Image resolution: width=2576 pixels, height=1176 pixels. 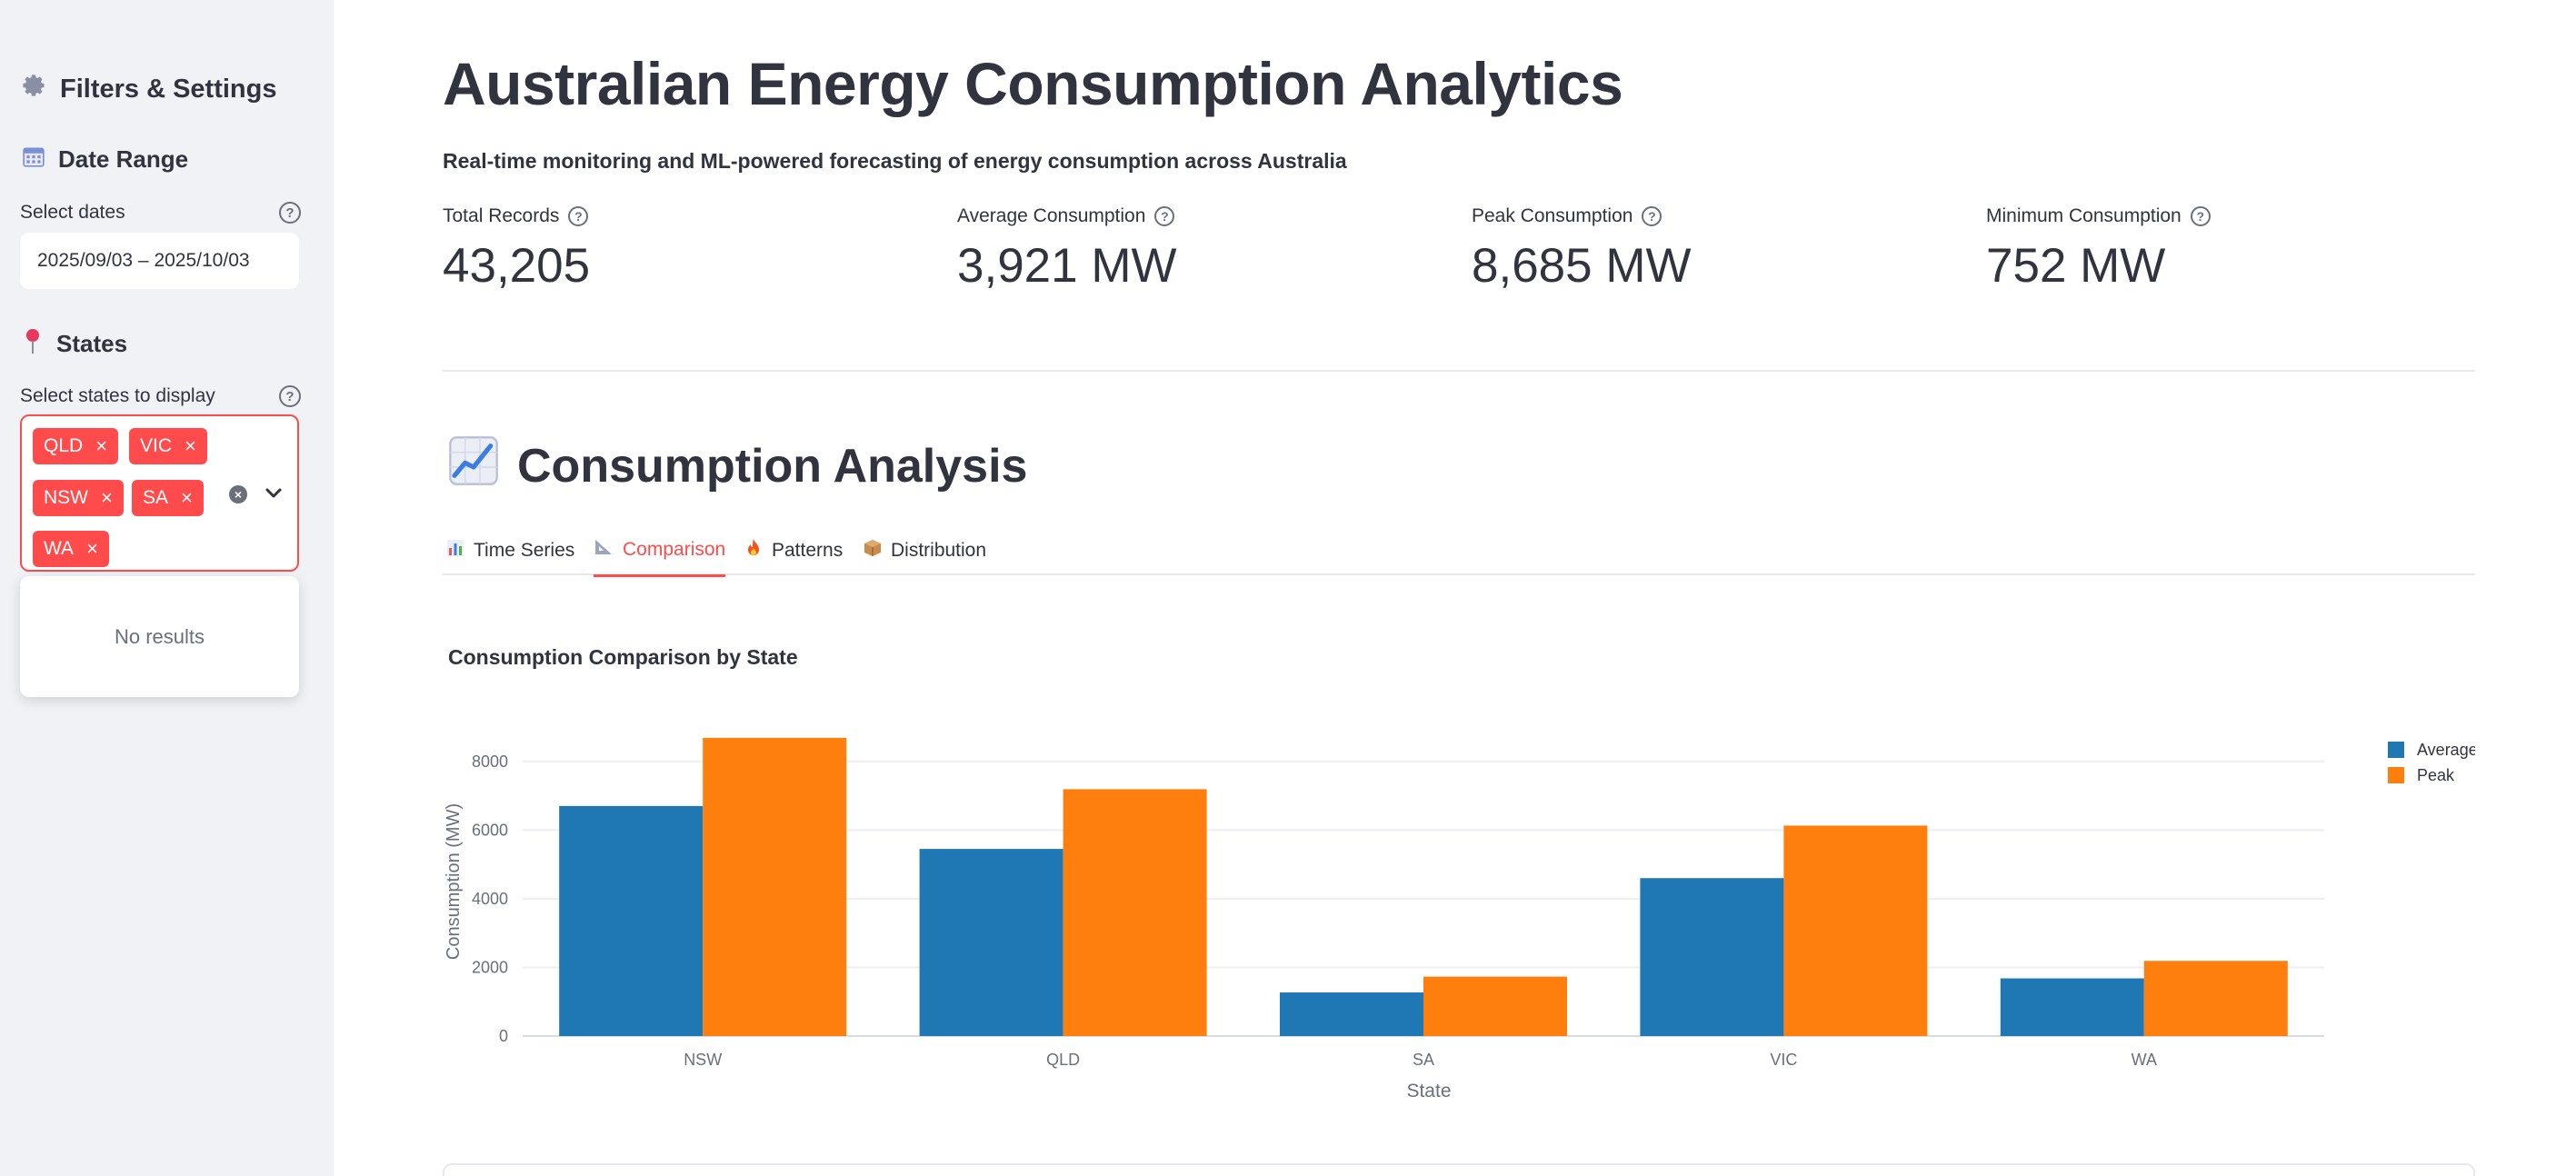 What do you see at coordinates (2446, 750) in the screenshot?
I see `legend-label-average: Average` at bounding box center [2446, 750].